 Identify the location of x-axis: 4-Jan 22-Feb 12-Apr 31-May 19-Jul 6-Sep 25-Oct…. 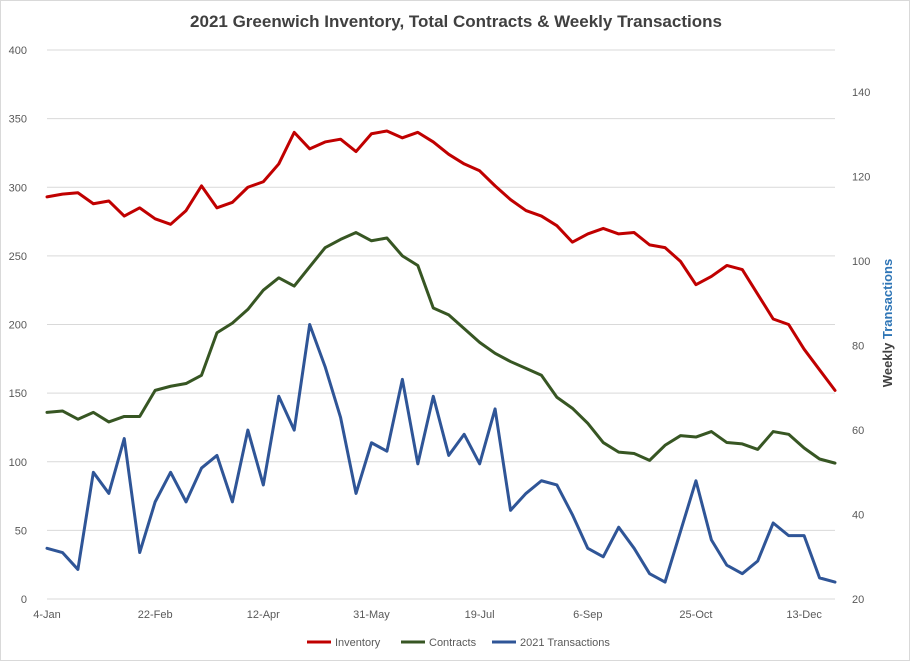
(427, 615).